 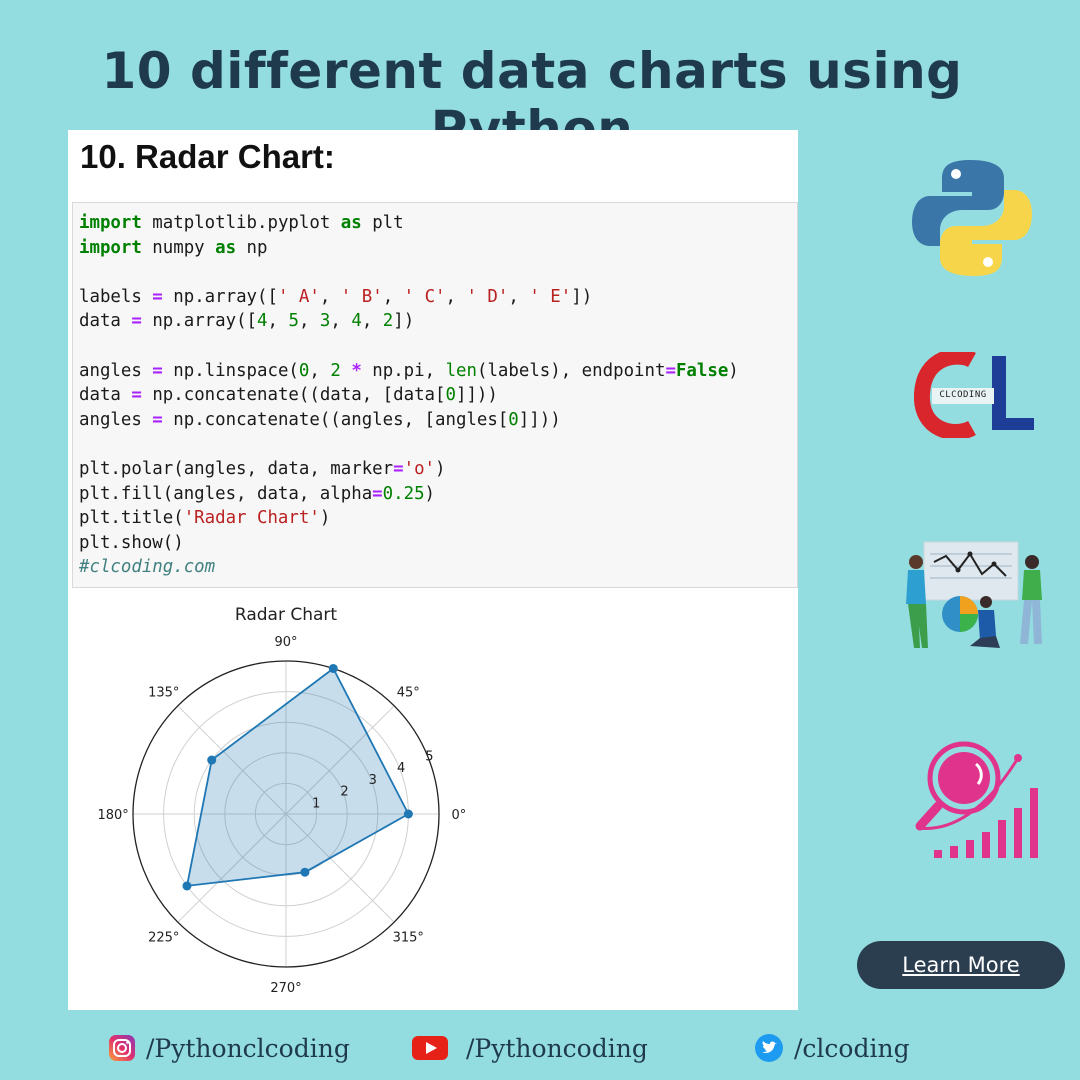 What do you see at coordinates (769, 1048) in the screenshot?
I see `twitter-icon` at bounding box center [769, 1048].